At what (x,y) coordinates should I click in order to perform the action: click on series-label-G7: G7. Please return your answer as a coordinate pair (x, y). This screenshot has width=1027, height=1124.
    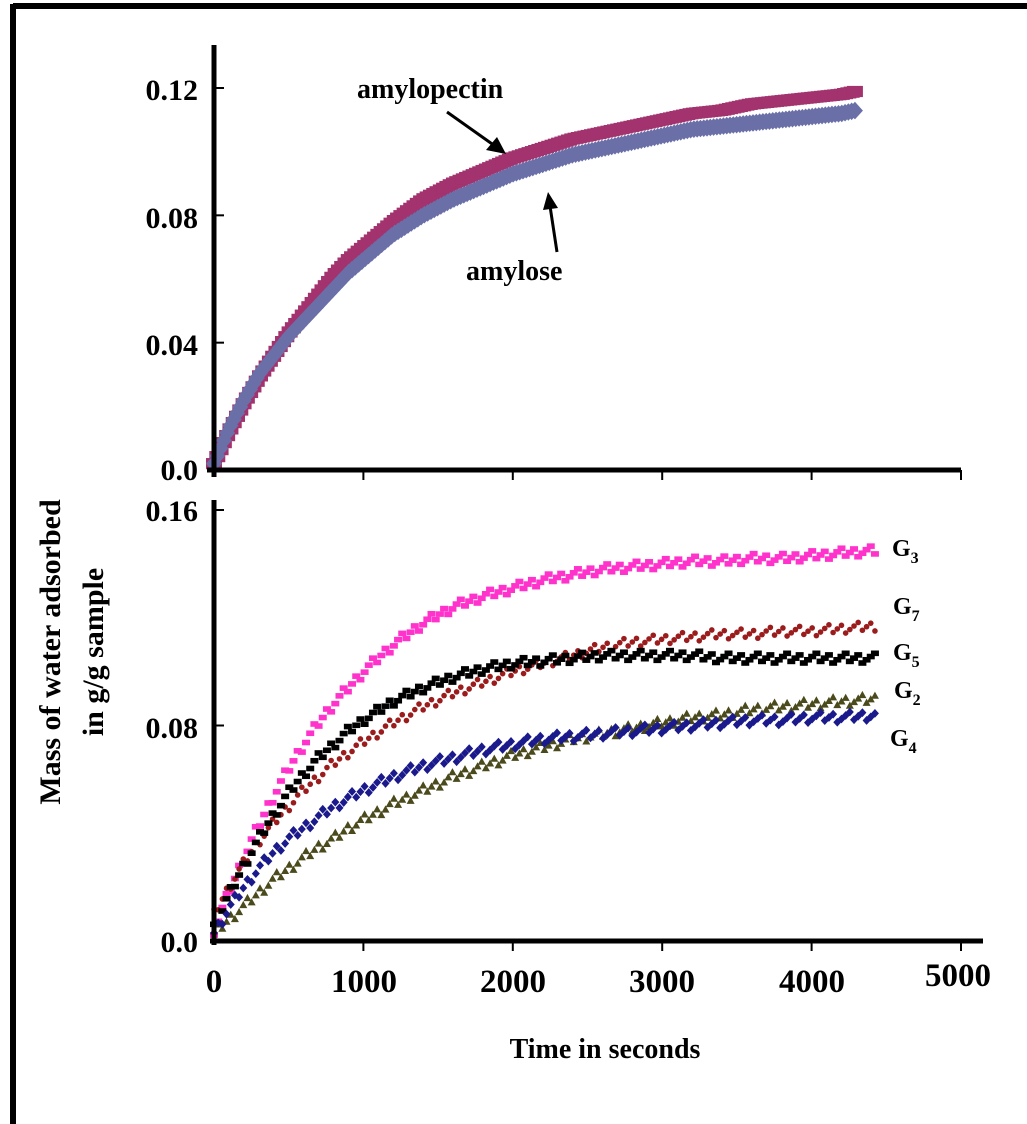
    Looking at the image, I should click on (906, 609).